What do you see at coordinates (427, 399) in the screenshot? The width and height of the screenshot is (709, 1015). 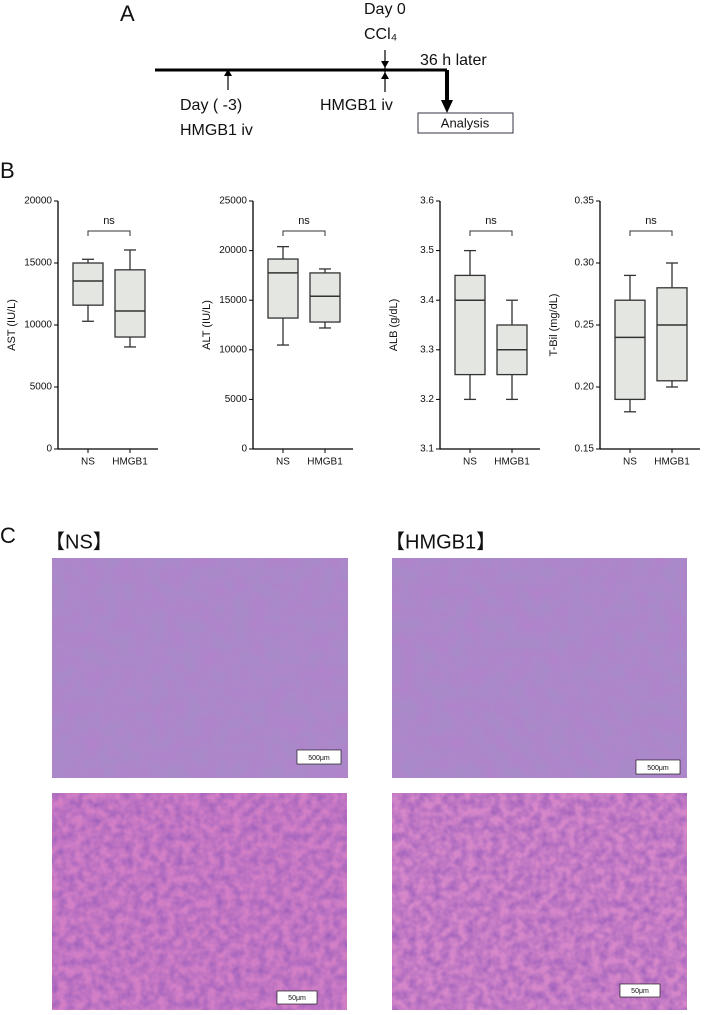 I see `y-tick-label: 3.2` at bounding box center [427, 399].